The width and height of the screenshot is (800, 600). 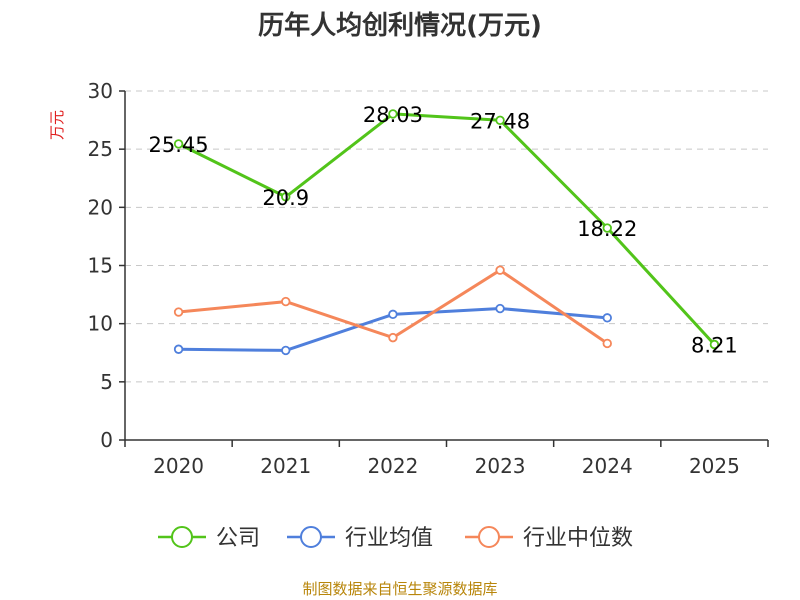 What do you see at coordinates (399, 589) in the screenshot?
I see `source-note: 制图数据来自恒生聚源数据库` at bounding box center [399, 589].